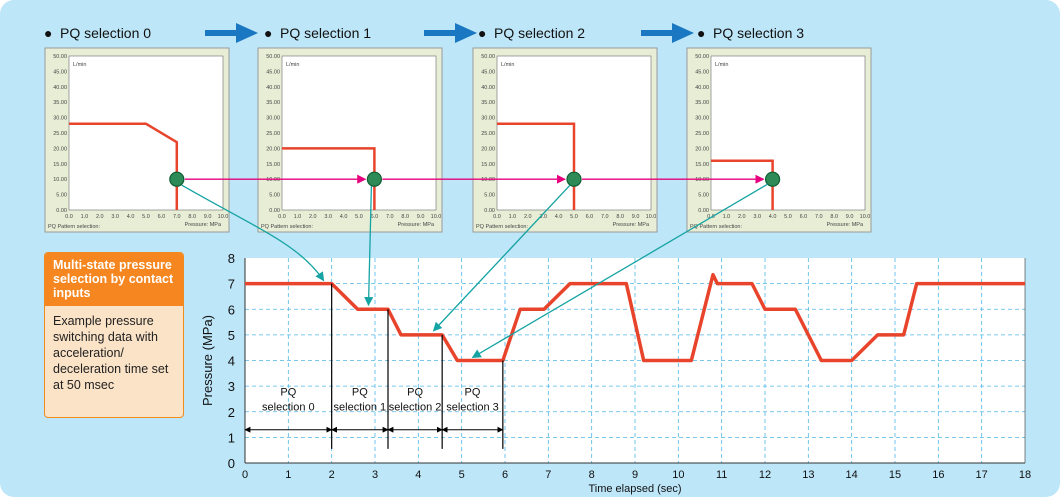 This screenshot has width=1060, height=497. Describe the element at coordinates (505, 475) in the screenshot. I see `x-tick-label: 6` at that location.